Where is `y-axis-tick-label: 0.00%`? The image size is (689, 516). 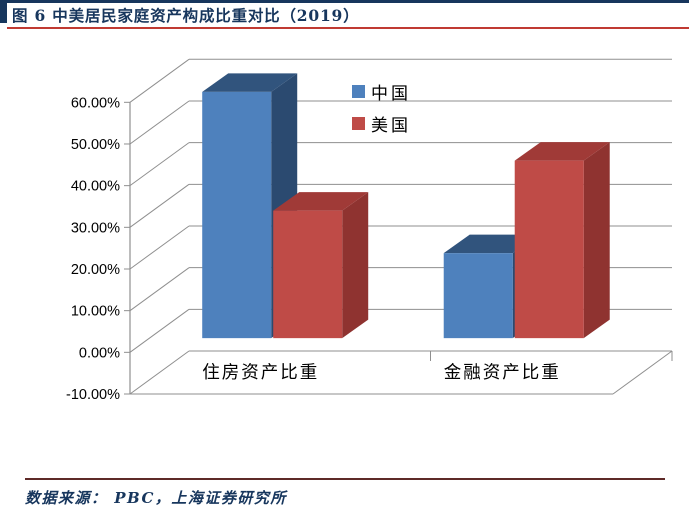 y-axis-tick-label: 0.00% is located at coordinates (99, 353).